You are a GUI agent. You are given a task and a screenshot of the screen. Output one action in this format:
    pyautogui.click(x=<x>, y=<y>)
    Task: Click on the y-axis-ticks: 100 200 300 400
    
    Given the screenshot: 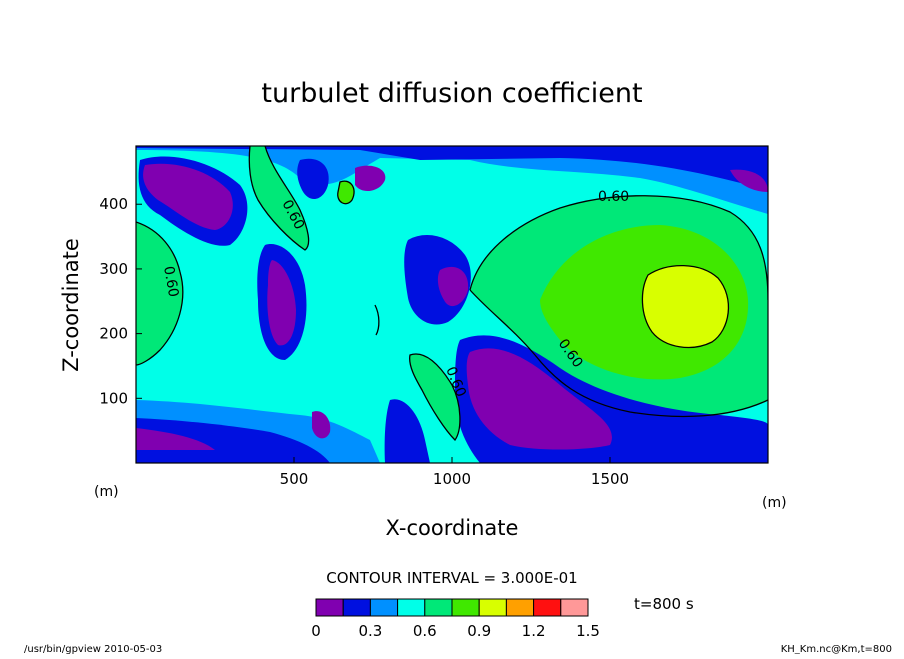 What is the action you would take?
    pyautogui.click(x=120, y=301)
    